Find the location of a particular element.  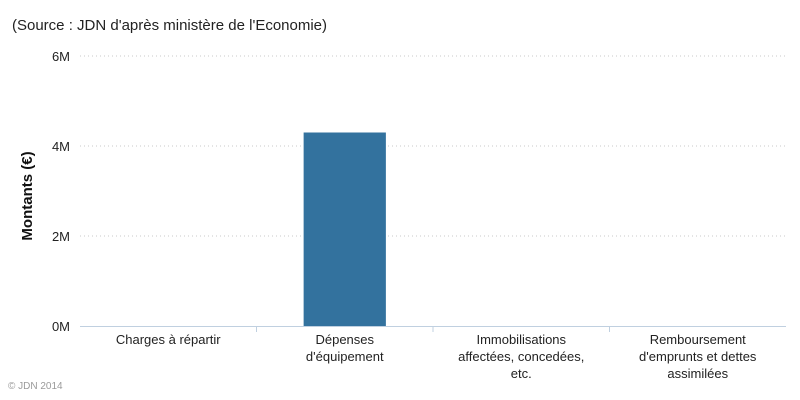

y-tick-label: 0M is located at coordinates (61, 326).